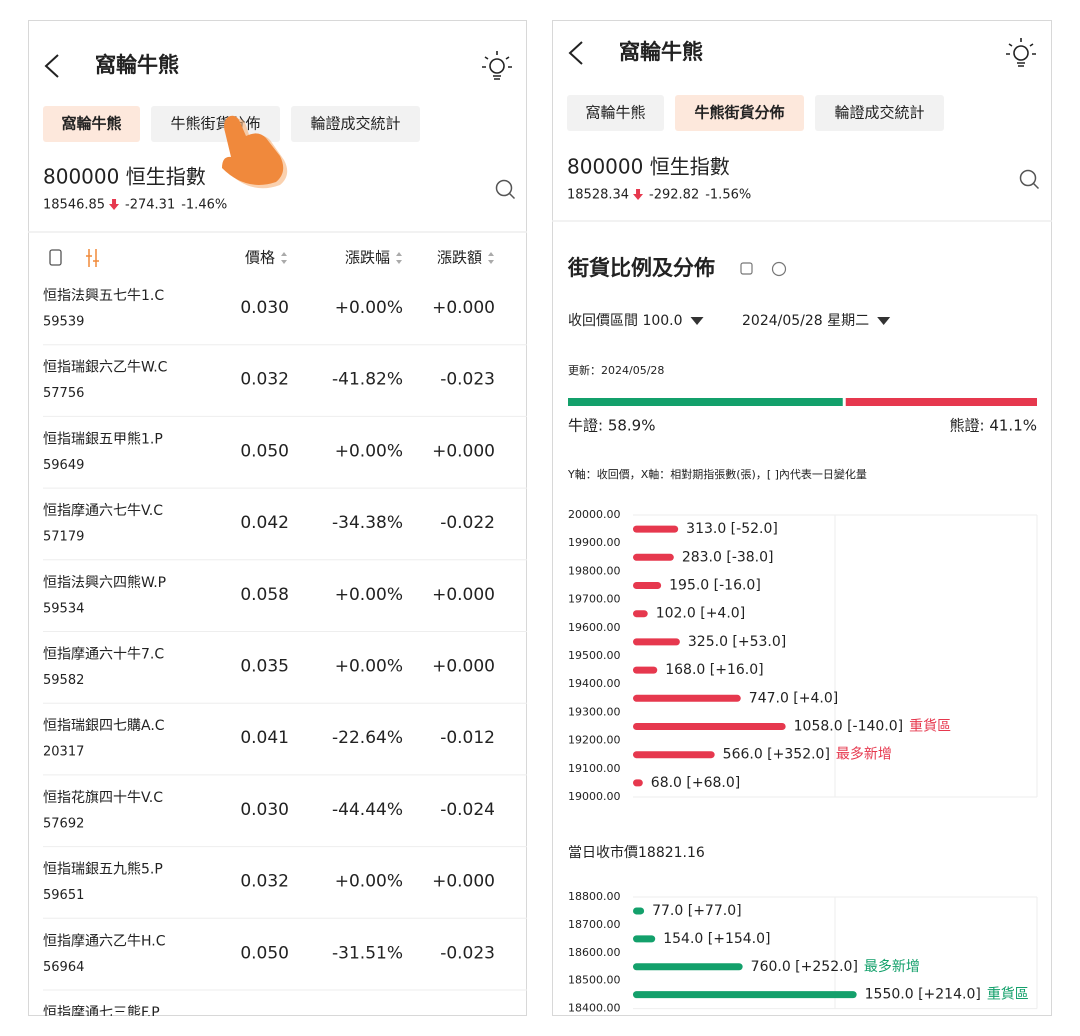 The height and width of the screenshot is (1036, 1080). What do you see at coordinates (63, 393) in the screenshot?
I see `warrant-code: 57756` at bounding box center [63, 393].